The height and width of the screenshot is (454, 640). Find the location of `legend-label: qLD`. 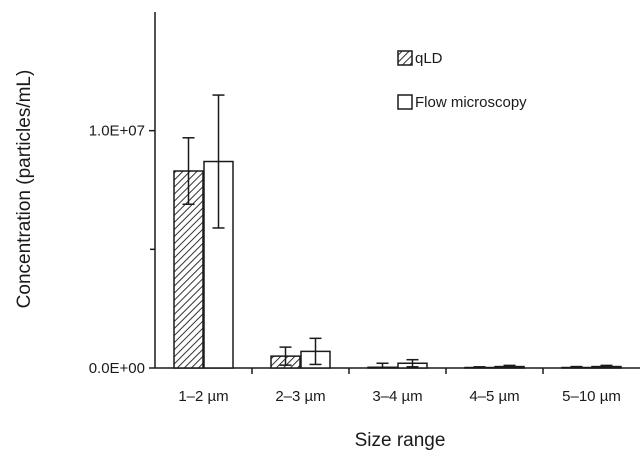

legend-label: qLD is located at coordinates (429, 58).